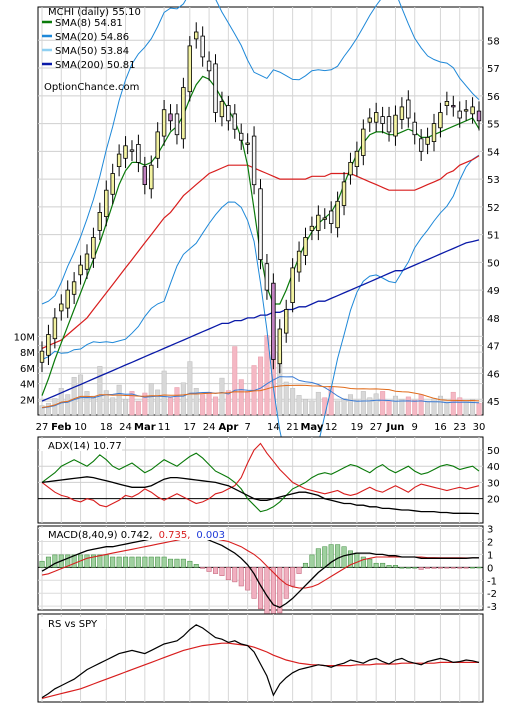  What do you see at coordinates (61, 427) in the screenshot?
I see `x-tick-label: Feb` at bounding box center [61, 427].